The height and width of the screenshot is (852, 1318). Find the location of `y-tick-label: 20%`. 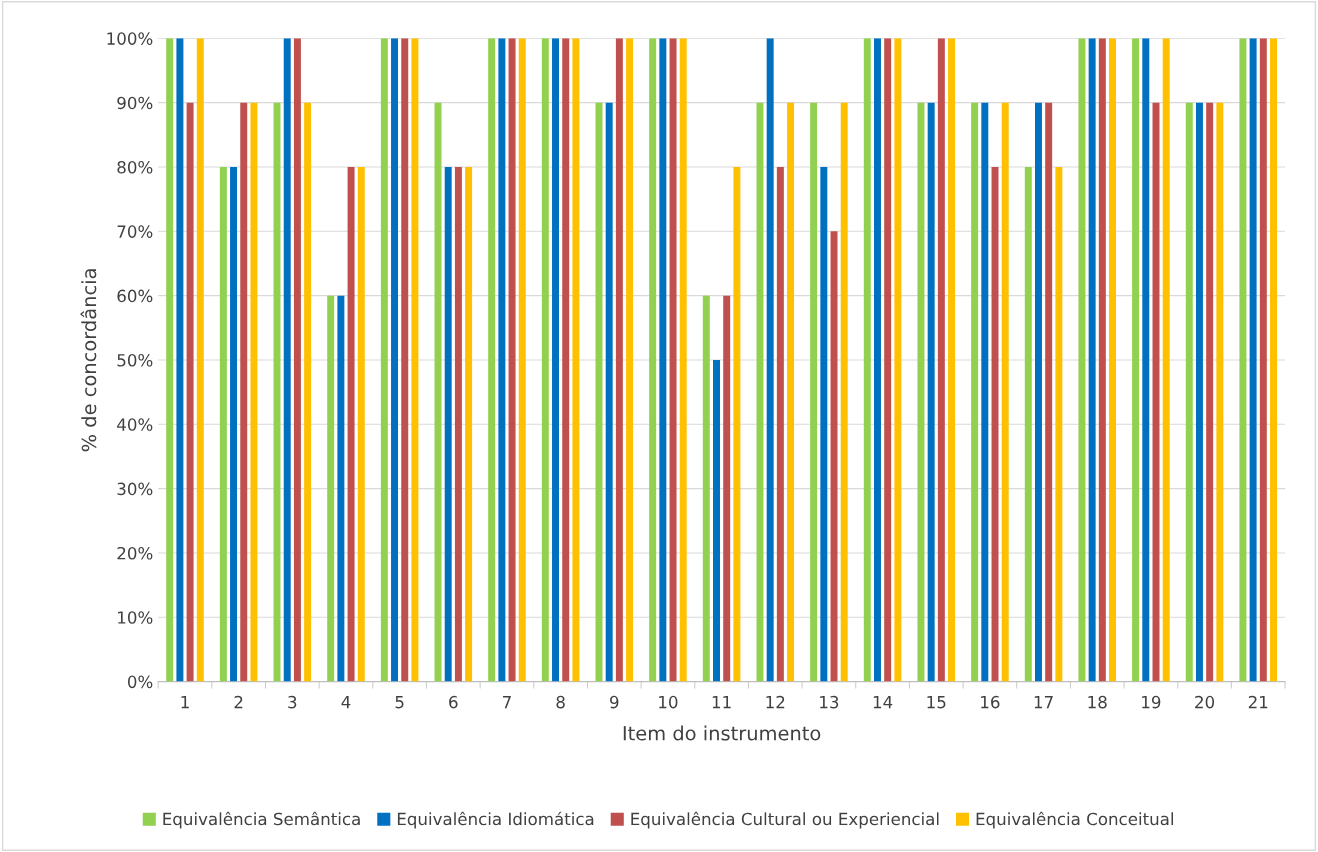

y-tick-label: 20% is located at coordinates (135, 553).